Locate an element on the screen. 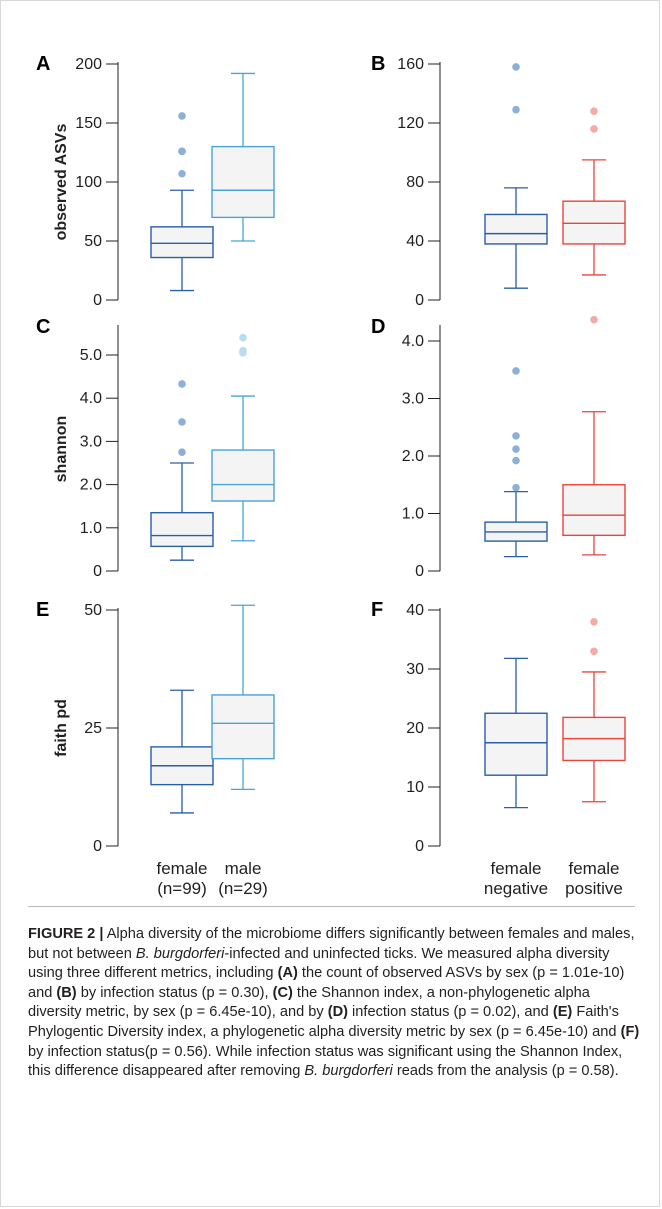  panel-letter-a: A is located at coordinates (43, 64).